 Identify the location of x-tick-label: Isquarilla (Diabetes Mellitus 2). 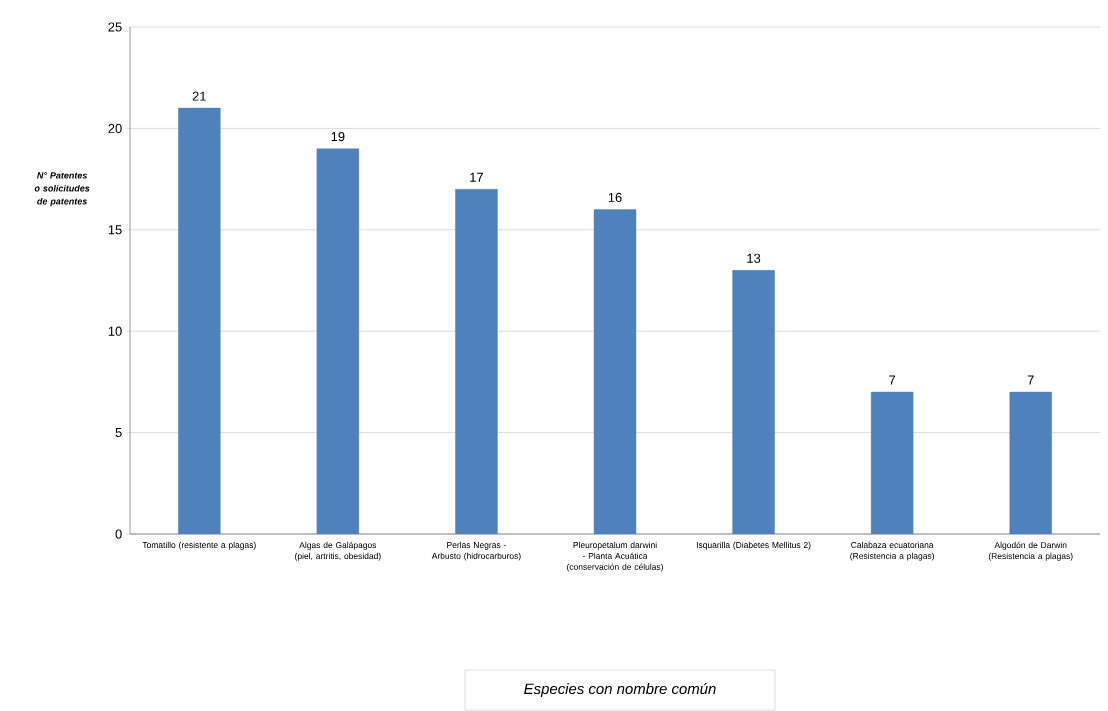
(753, 545).